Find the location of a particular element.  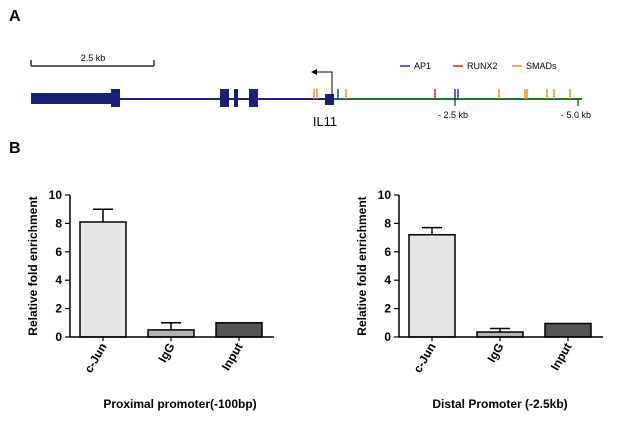

binding-sites is located at coordinates (442, 94).